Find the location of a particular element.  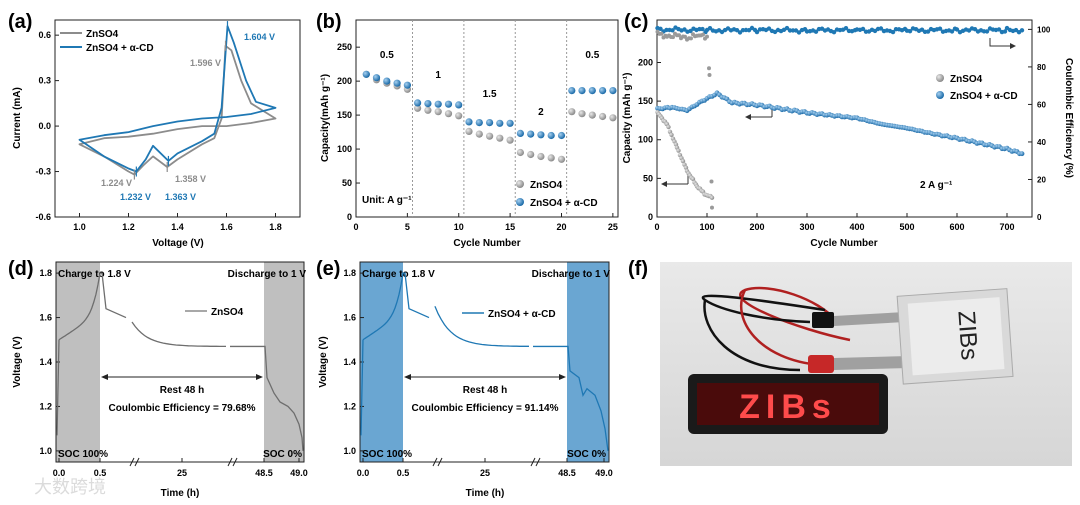

ylabel-d: Voltage (V) is located at coordinates (17, 361).